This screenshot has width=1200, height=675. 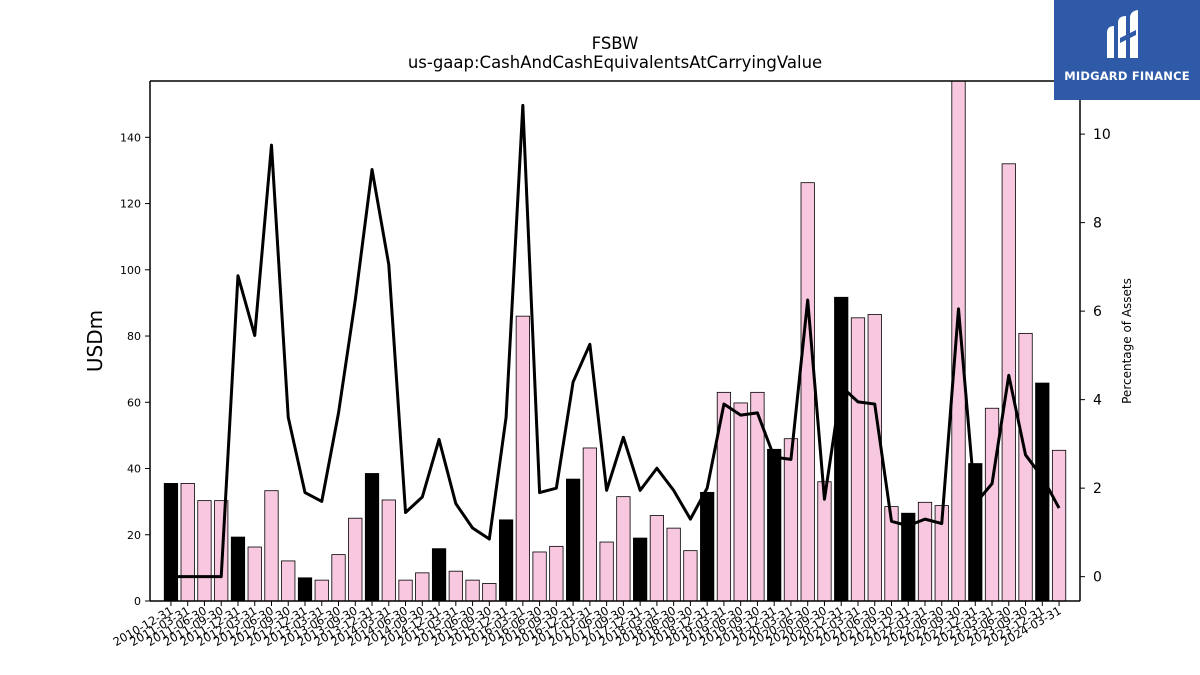 What do you see at coordinates (135, 369) in the screenshot?
I see `y-axis-ticks: 0 20 40 60 80 100 120 140` at bounding box center [135, 369].